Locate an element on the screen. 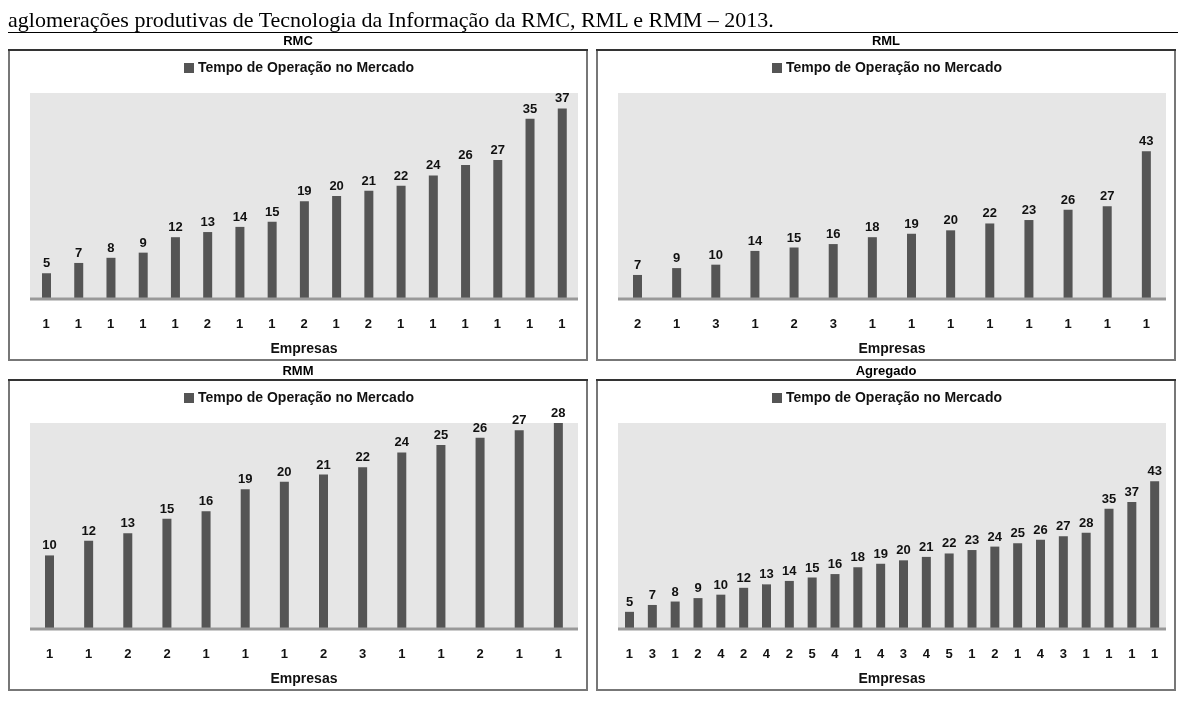 The image size is (1187, 717). chart-title: Agregado is located at coordinates (886, 372).